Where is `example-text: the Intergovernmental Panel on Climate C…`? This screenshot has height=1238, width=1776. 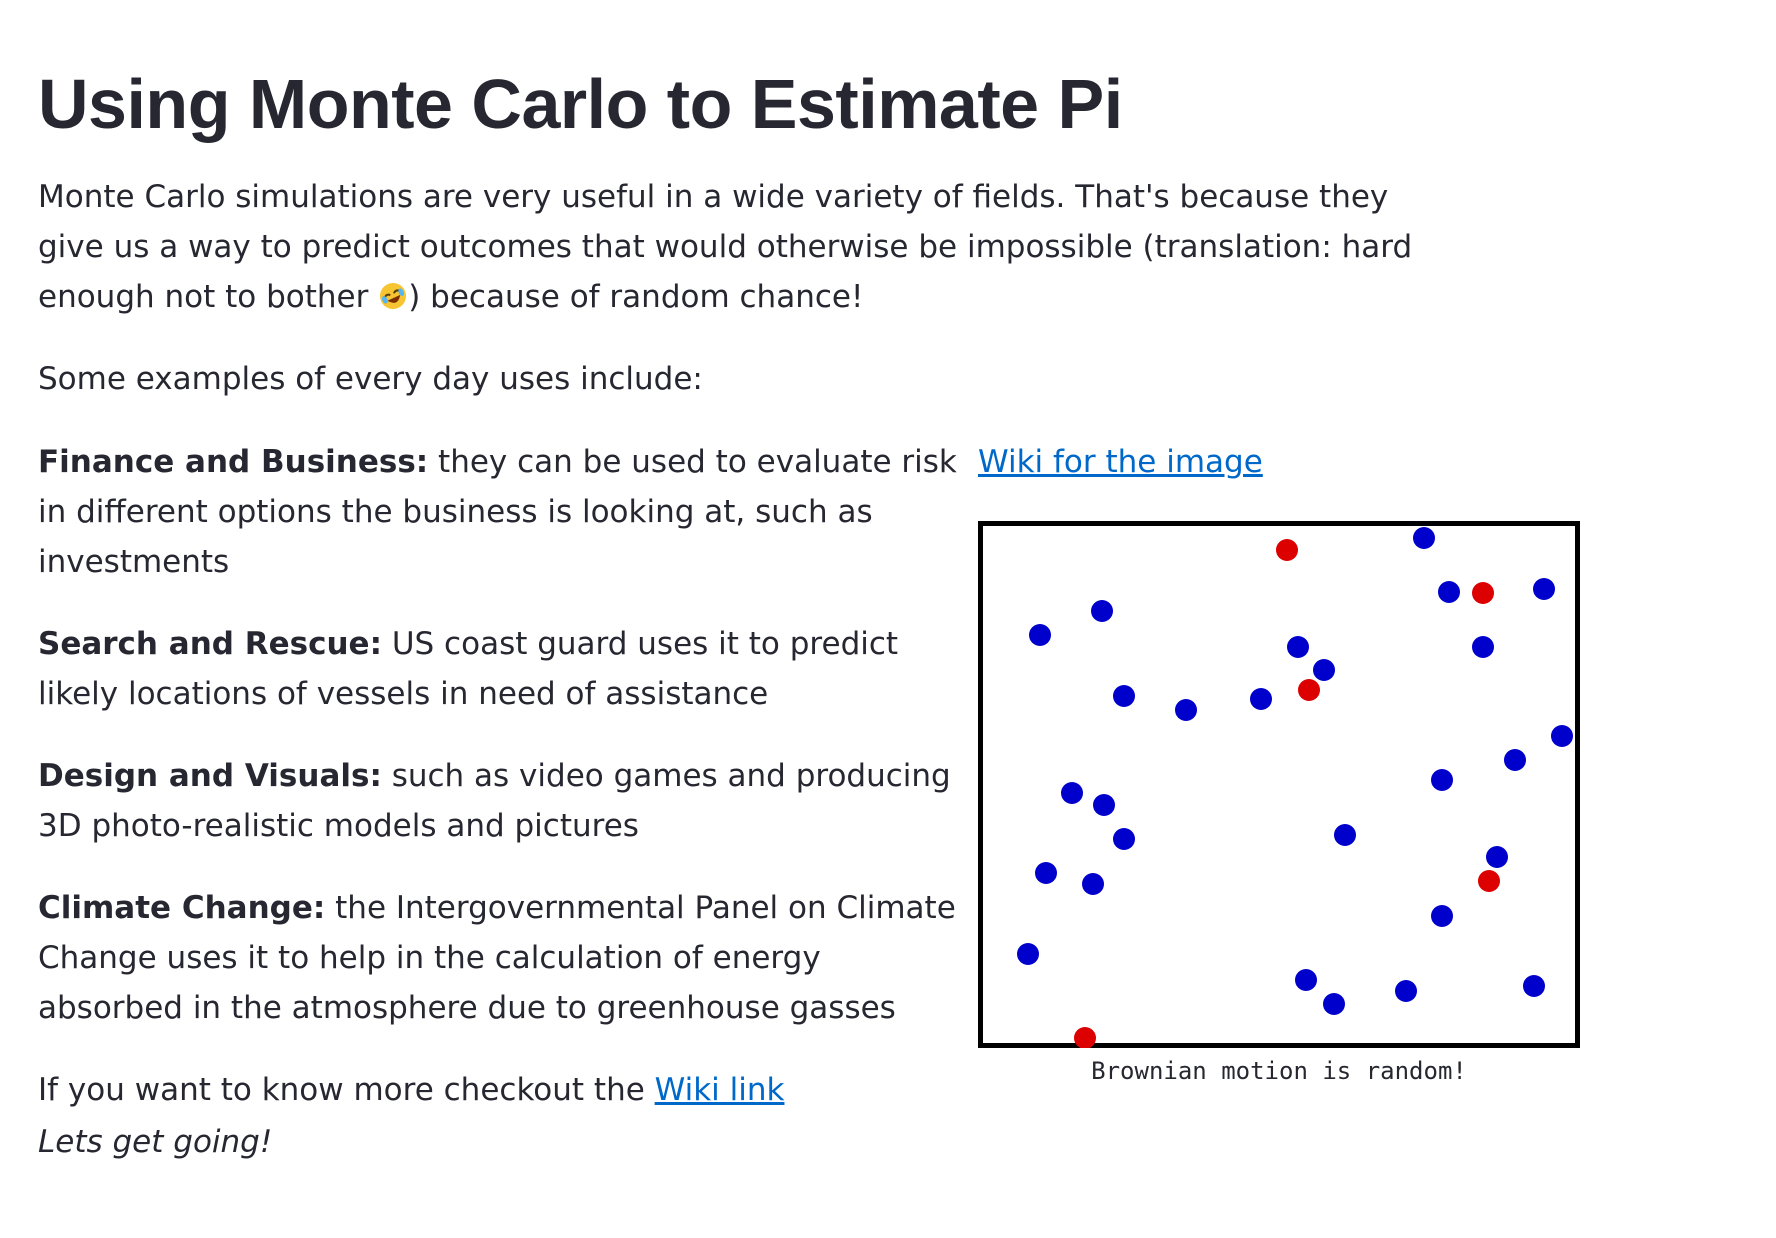
example-text: the Intergovernmental Panel on Climate C… is located at coordinates (497, 958).